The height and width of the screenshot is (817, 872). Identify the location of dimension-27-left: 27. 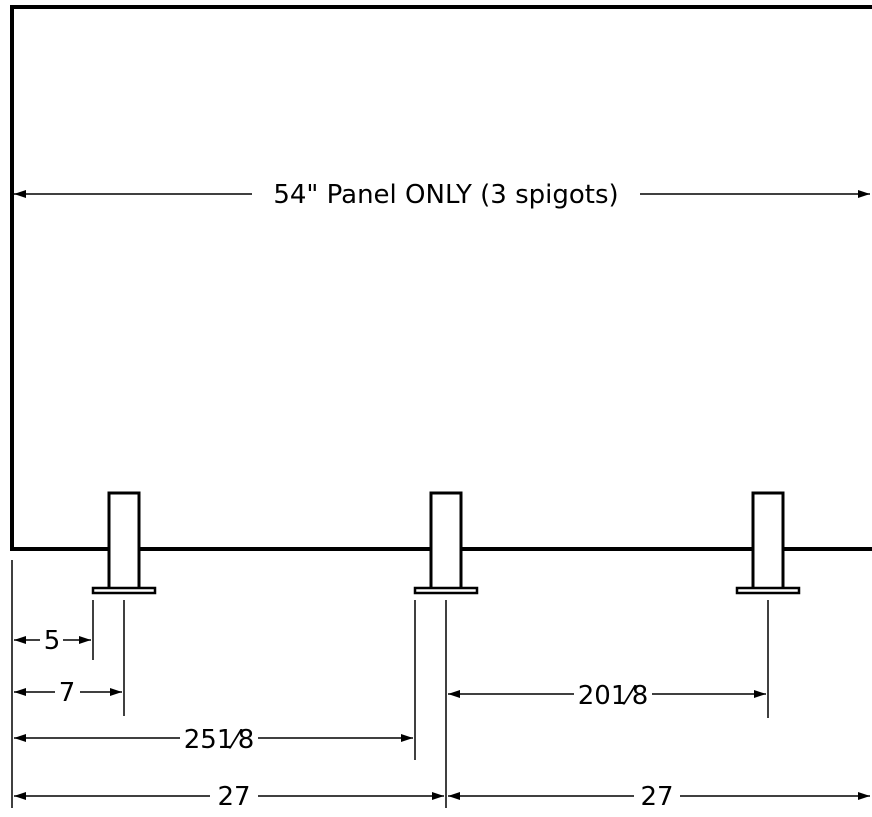
(229, 797).